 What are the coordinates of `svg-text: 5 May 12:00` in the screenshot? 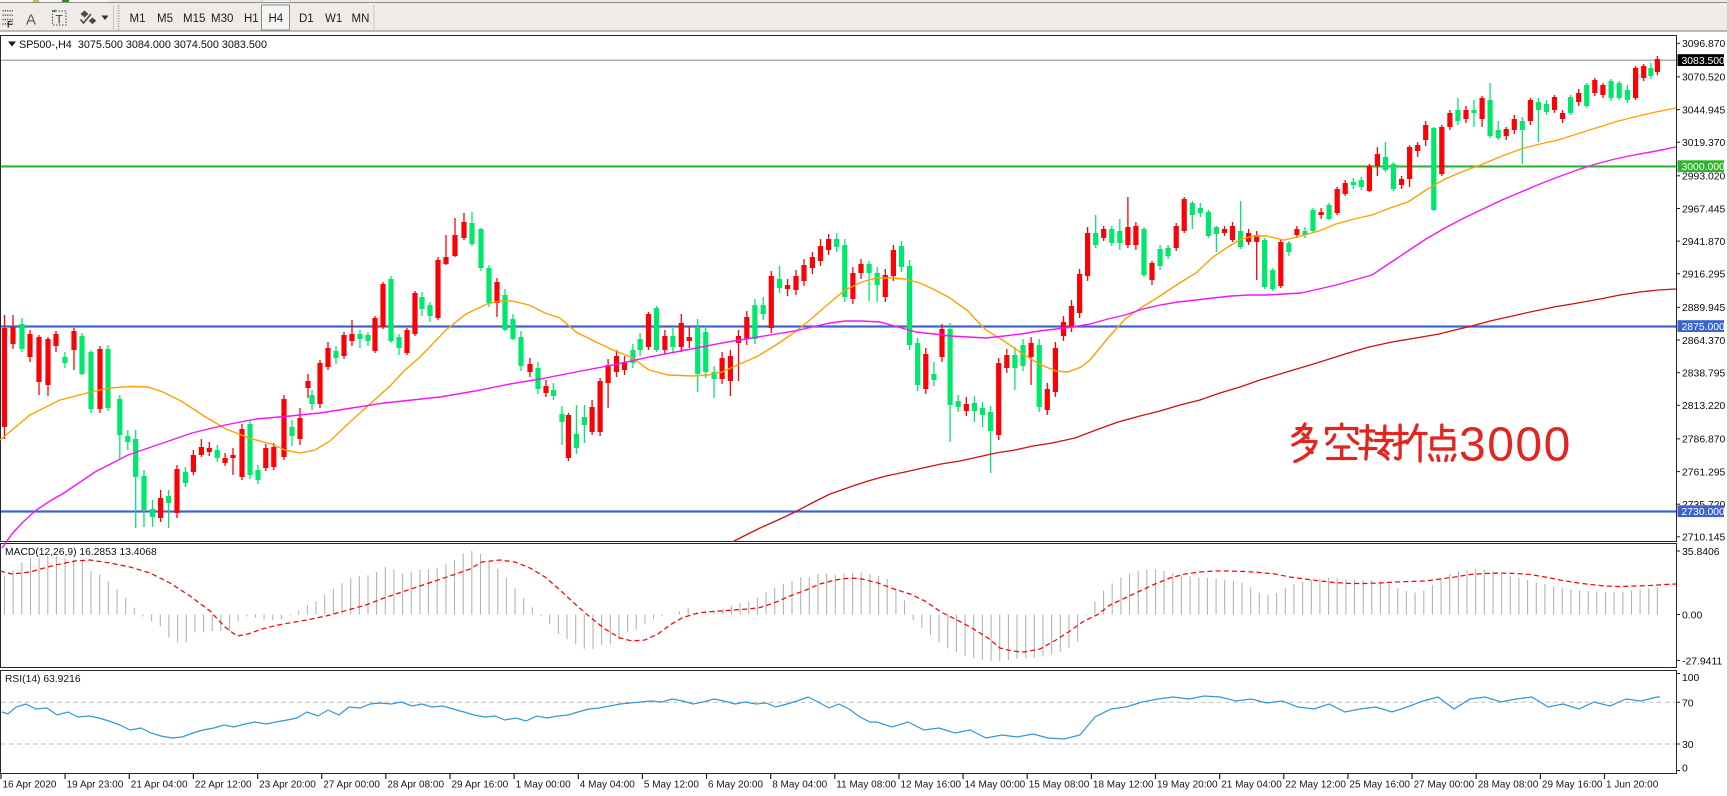 It's located at (671, 785).